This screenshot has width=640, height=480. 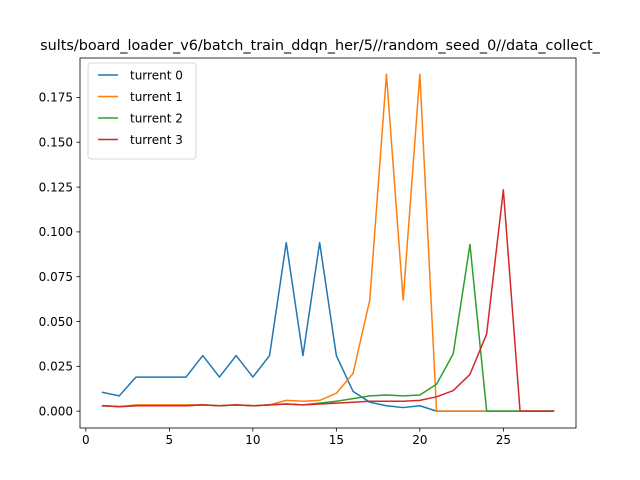 What do you see at coordinates (296, 437) in the screenshot?
I see `x-axis: 0 5 10 15 20 25` at bounding box center [296, 437].